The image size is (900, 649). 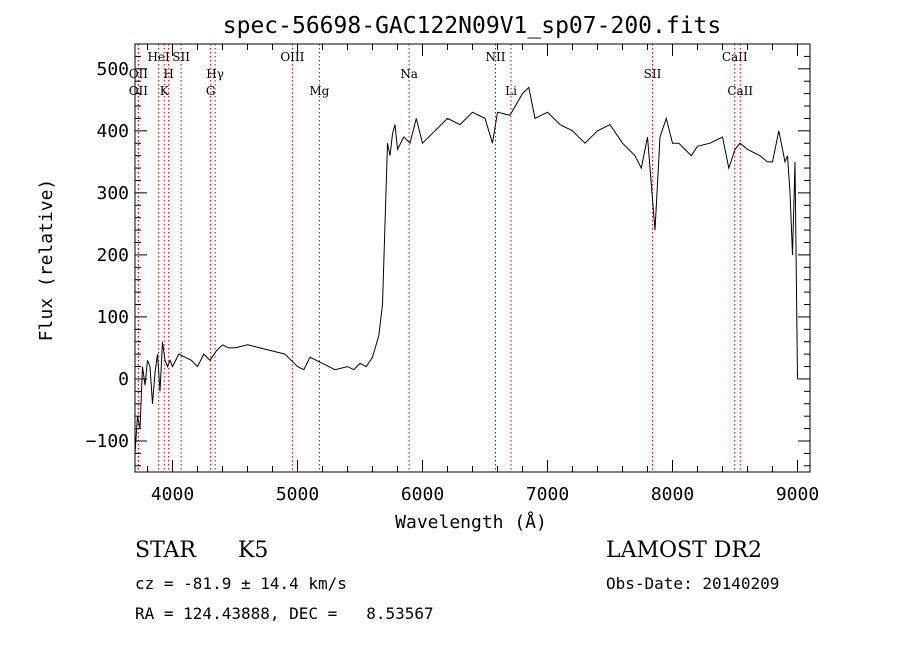 I want to click on x-tick-label: 9000, so click(x=797, y=494).